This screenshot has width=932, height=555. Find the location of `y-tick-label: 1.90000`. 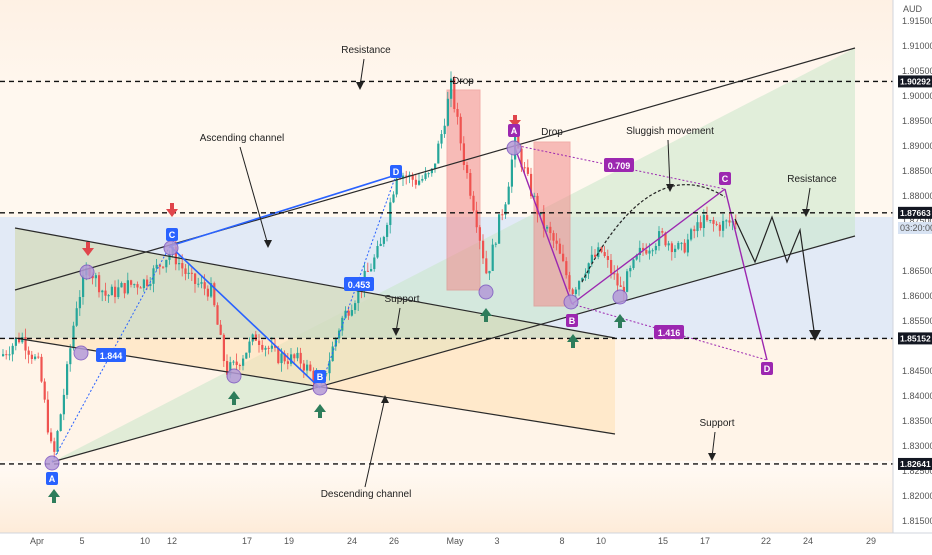

y-tick-label: 1.90000 is located at coordinates (917, 96).